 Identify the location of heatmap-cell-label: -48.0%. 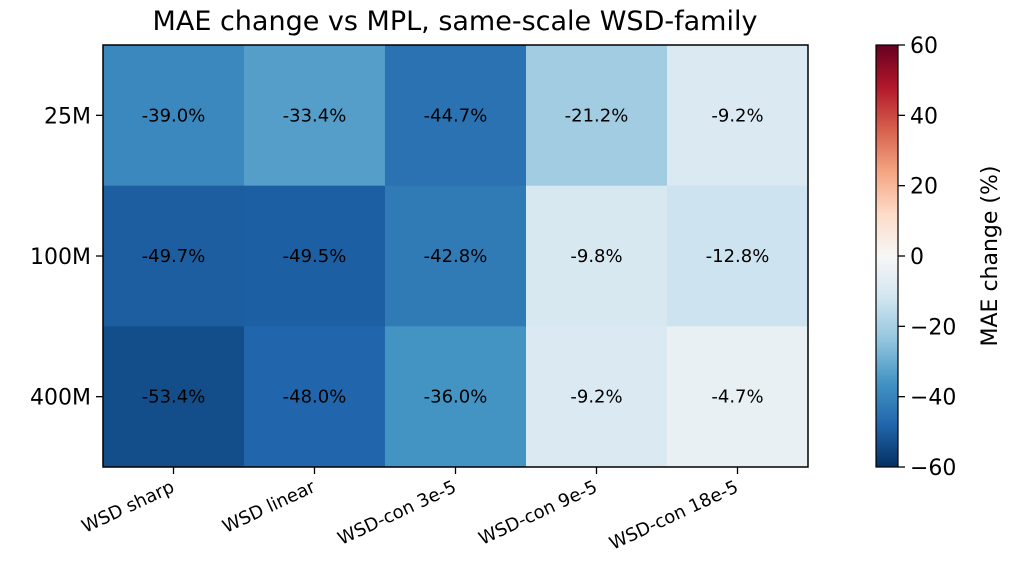
(315, 397).